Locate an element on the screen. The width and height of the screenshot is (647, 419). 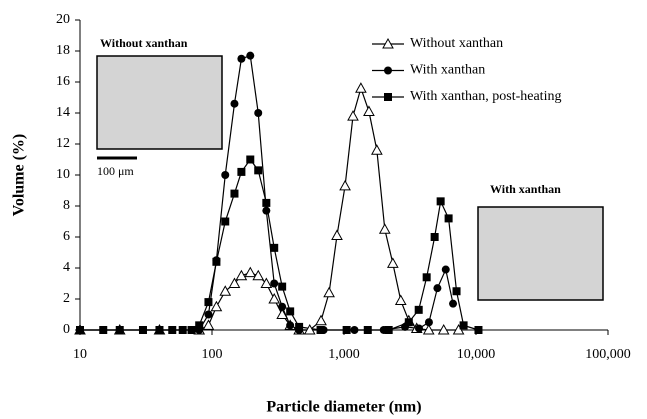
y-tick-label: 12 is located at coordinates (63, 143).